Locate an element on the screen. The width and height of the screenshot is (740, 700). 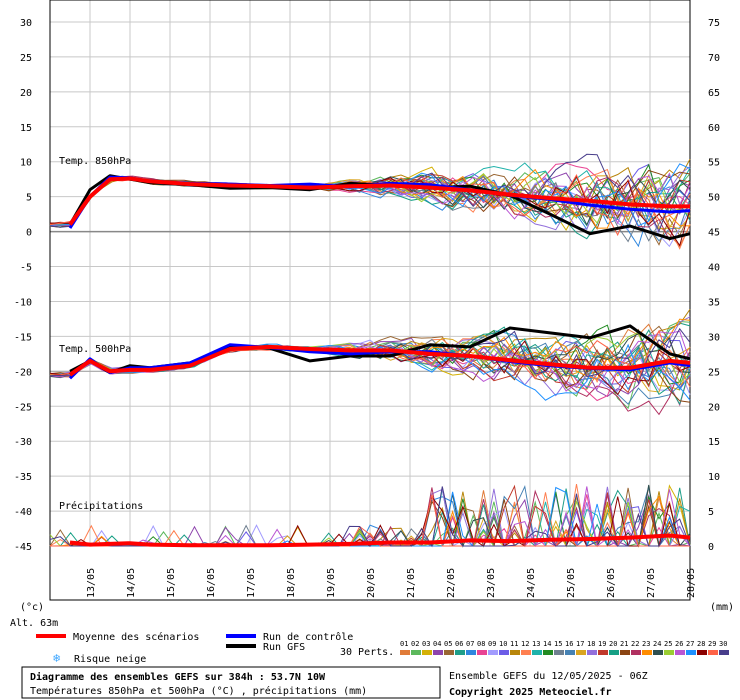
legend-gfs-label: Run GFS is located at coordinates (284, 647).